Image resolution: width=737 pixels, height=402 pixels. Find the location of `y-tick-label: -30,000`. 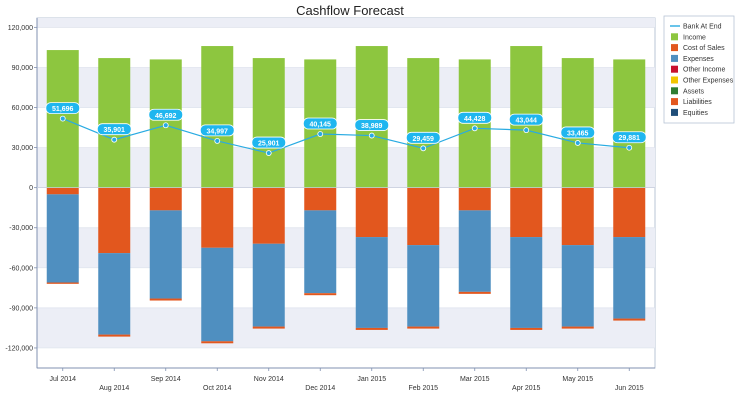

y-tick-label: -30,000 is located at coordinates (21, 228).